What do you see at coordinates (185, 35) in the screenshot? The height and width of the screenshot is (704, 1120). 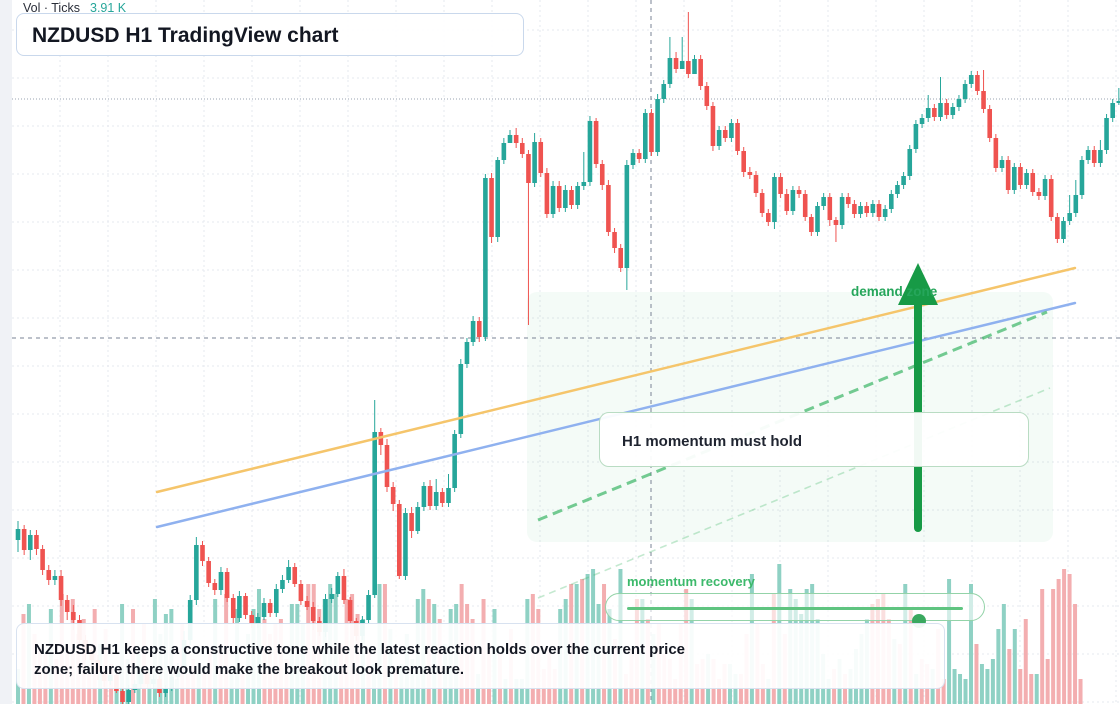 I see `chart-title: NZDUSD H1 TradingView chart` at bounding box center [185, 35].